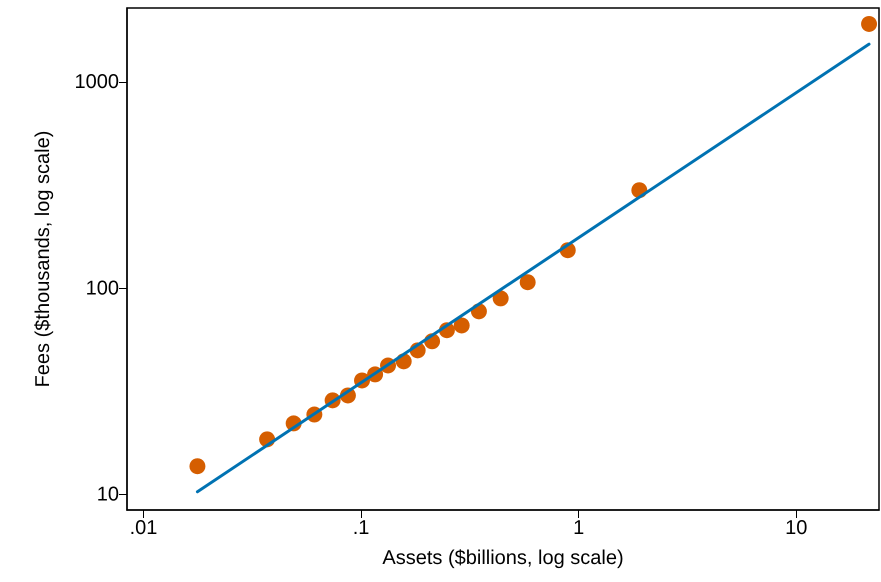  Describe the element at coordinates (503, 558) in the screenshot. I see `x-axis-title: Assets ($billions, log scale)` at that location.